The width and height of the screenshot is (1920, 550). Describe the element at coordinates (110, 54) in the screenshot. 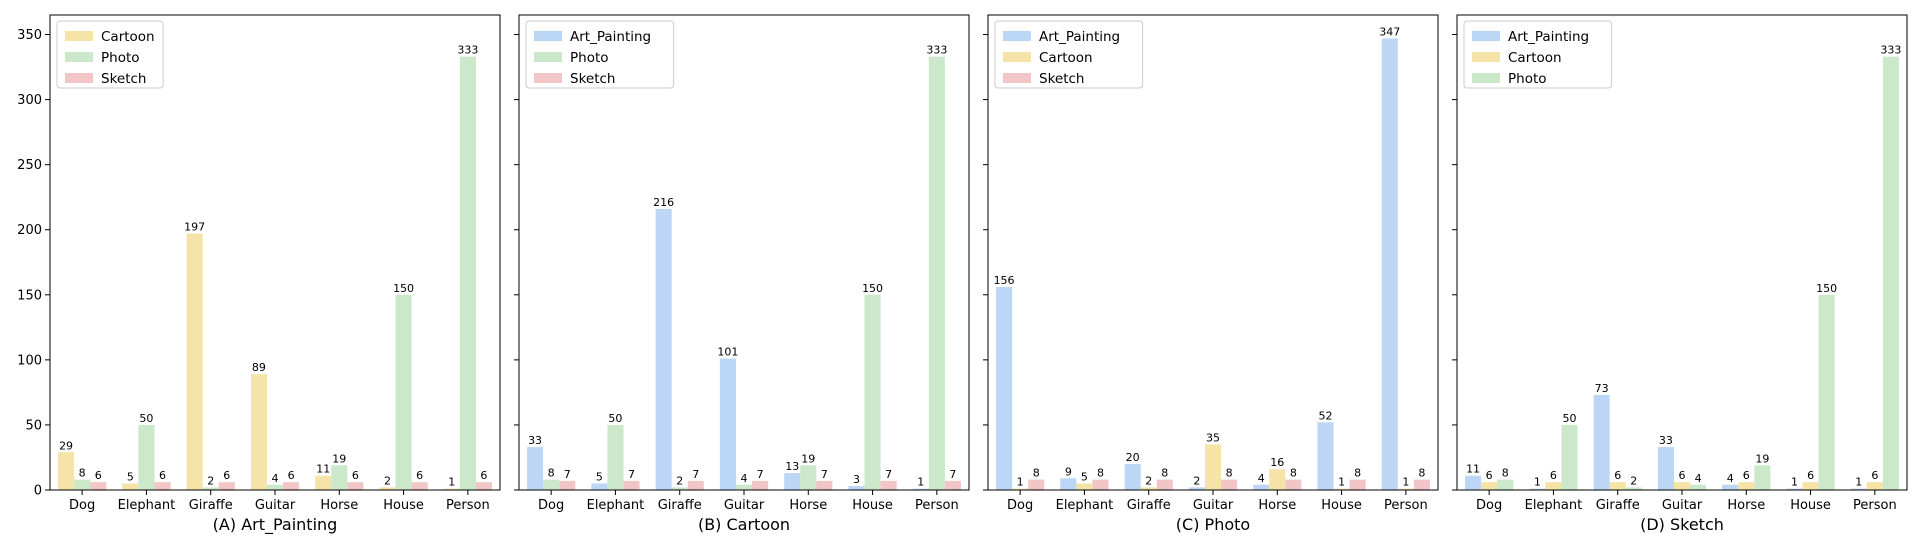

I see `legend: Cartoon Photo Sketch` at that location.